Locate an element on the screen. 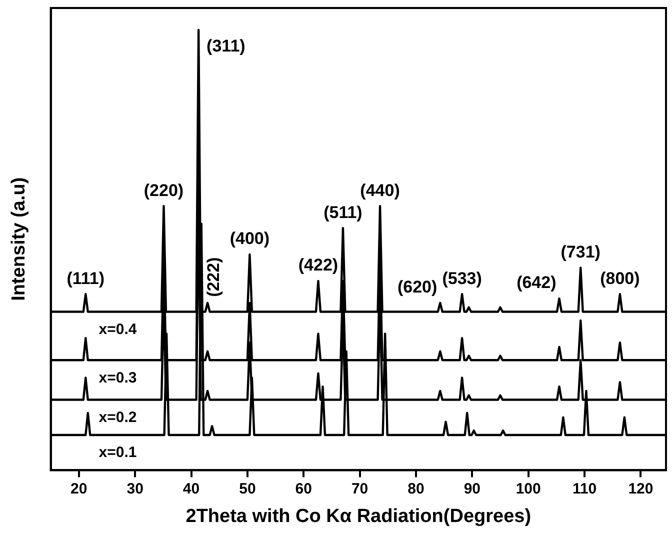  x-tick-label: 70 is located at coordinates (359, 489).